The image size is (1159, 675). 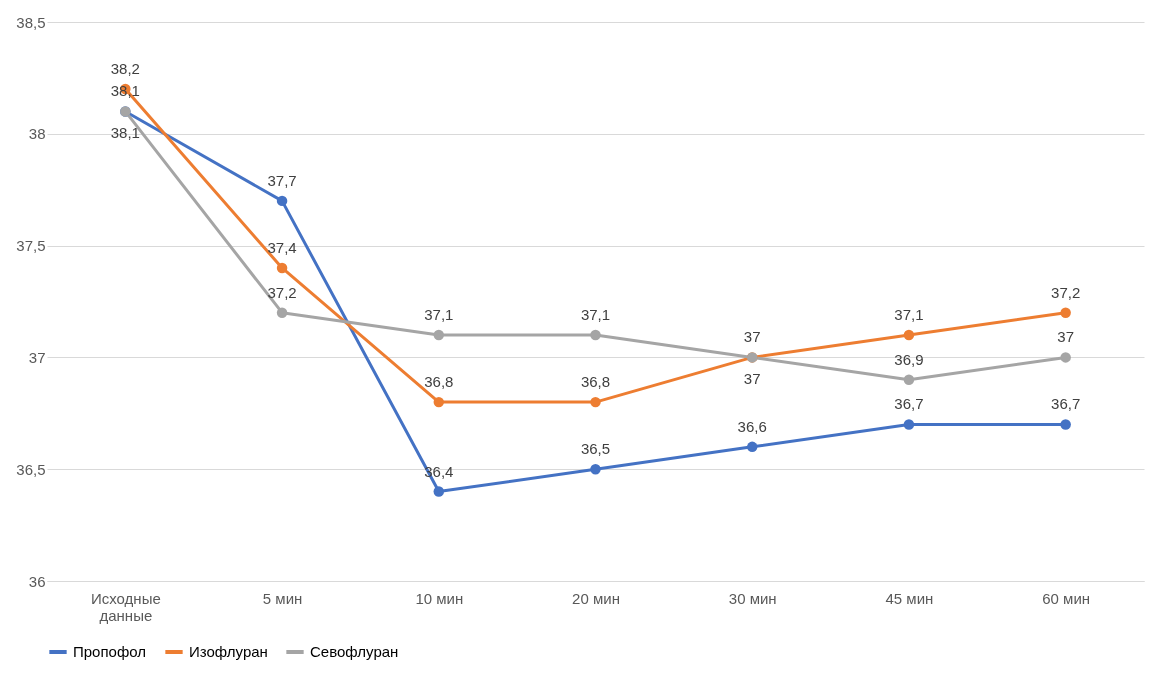 What do you see at coordinates (354, 651) in the screenshot?
I see `legend-label: Севофлуран` at bounding box center [354, 651].